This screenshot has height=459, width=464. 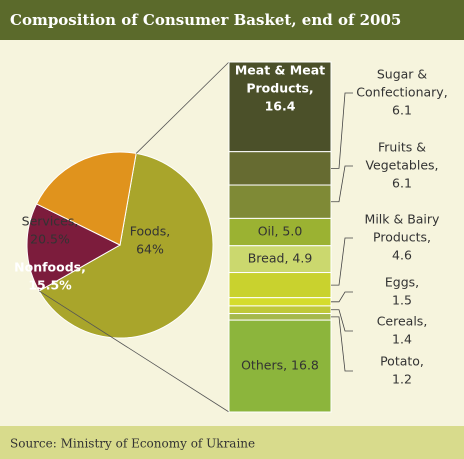 I want to click on bar-label: Eggs,, so click(x=402, y=282).